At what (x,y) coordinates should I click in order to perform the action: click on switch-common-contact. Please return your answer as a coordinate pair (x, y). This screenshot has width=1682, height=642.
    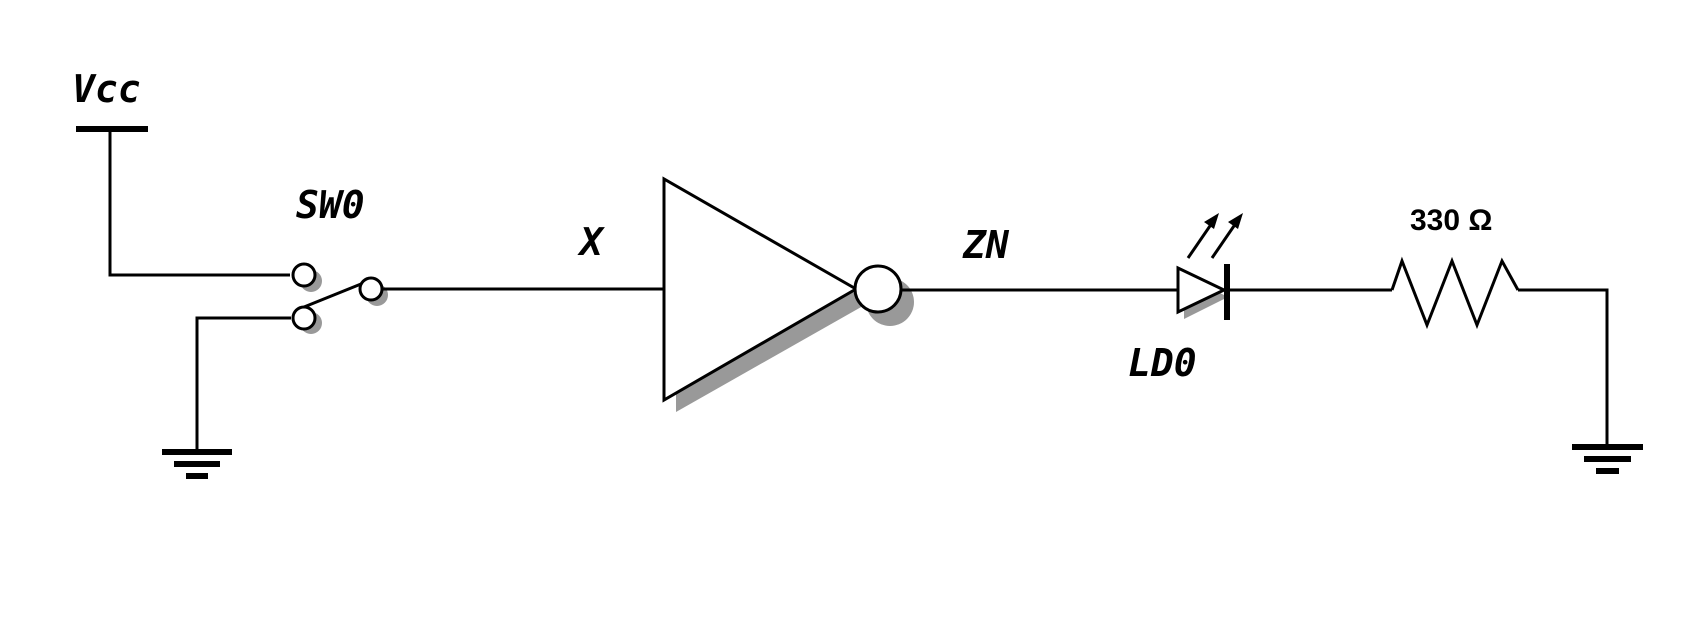
    Looking at the image, I should click on (371, 289).